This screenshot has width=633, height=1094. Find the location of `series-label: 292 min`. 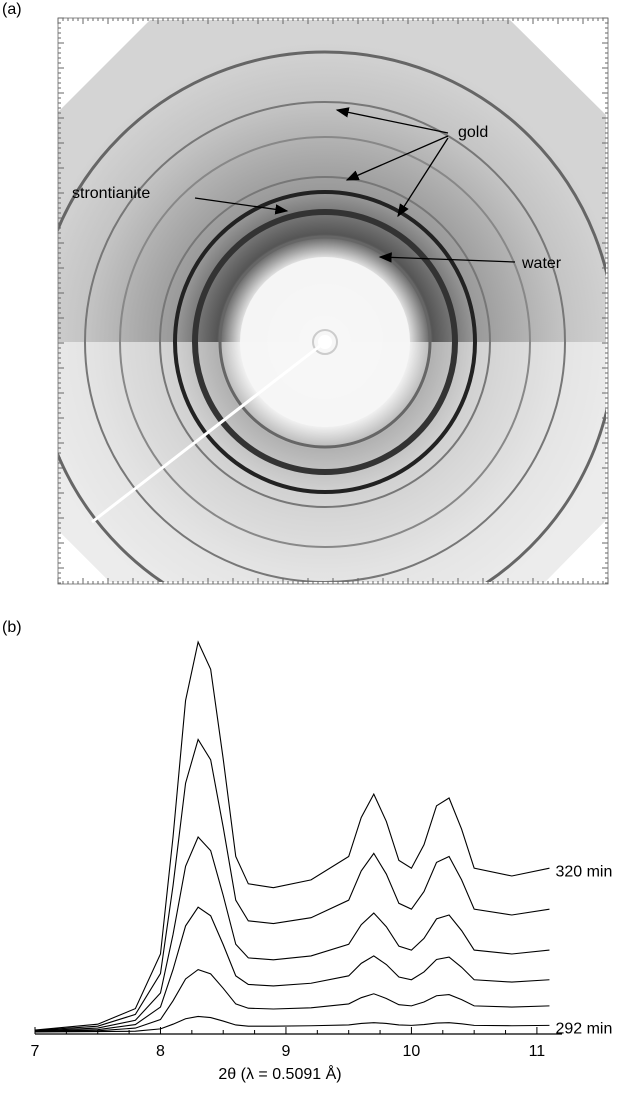

series-label: 292 min is located at coordinates (583, 1029).